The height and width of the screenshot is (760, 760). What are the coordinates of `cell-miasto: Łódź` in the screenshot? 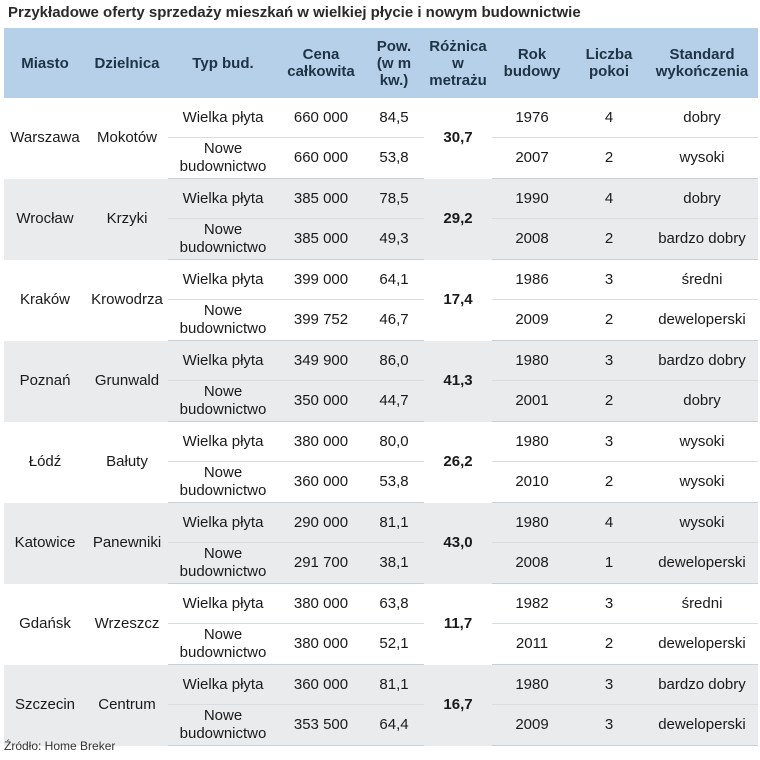 It's located at (45, 462).